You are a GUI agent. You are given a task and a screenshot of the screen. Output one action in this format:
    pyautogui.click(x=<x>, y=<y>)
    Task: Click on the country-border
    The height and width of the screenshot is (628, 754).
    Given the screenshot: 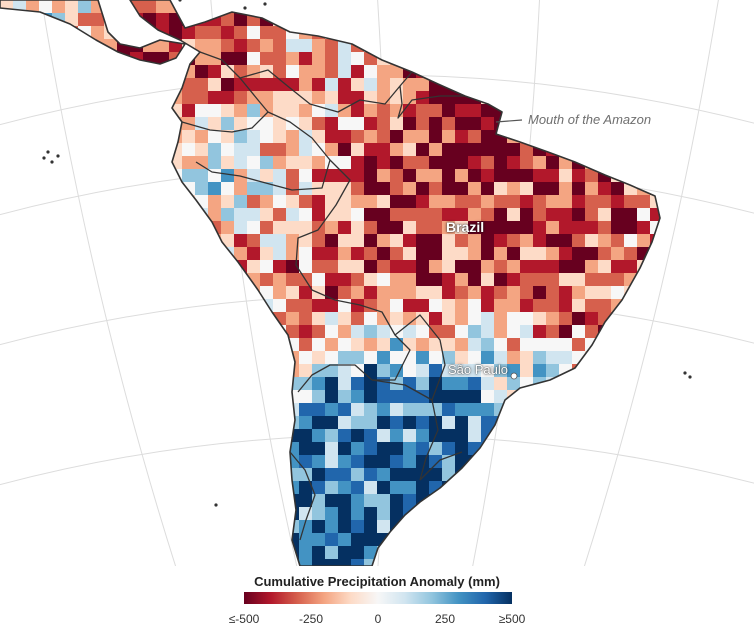 What is the action you would take?
    pyautogui.click(x=302, y=496)
    